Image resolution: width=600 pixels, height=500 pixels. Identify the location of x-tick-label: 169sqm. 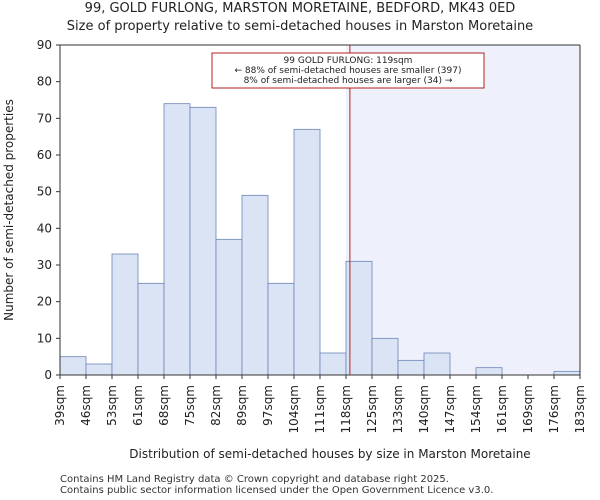
(528, 409).